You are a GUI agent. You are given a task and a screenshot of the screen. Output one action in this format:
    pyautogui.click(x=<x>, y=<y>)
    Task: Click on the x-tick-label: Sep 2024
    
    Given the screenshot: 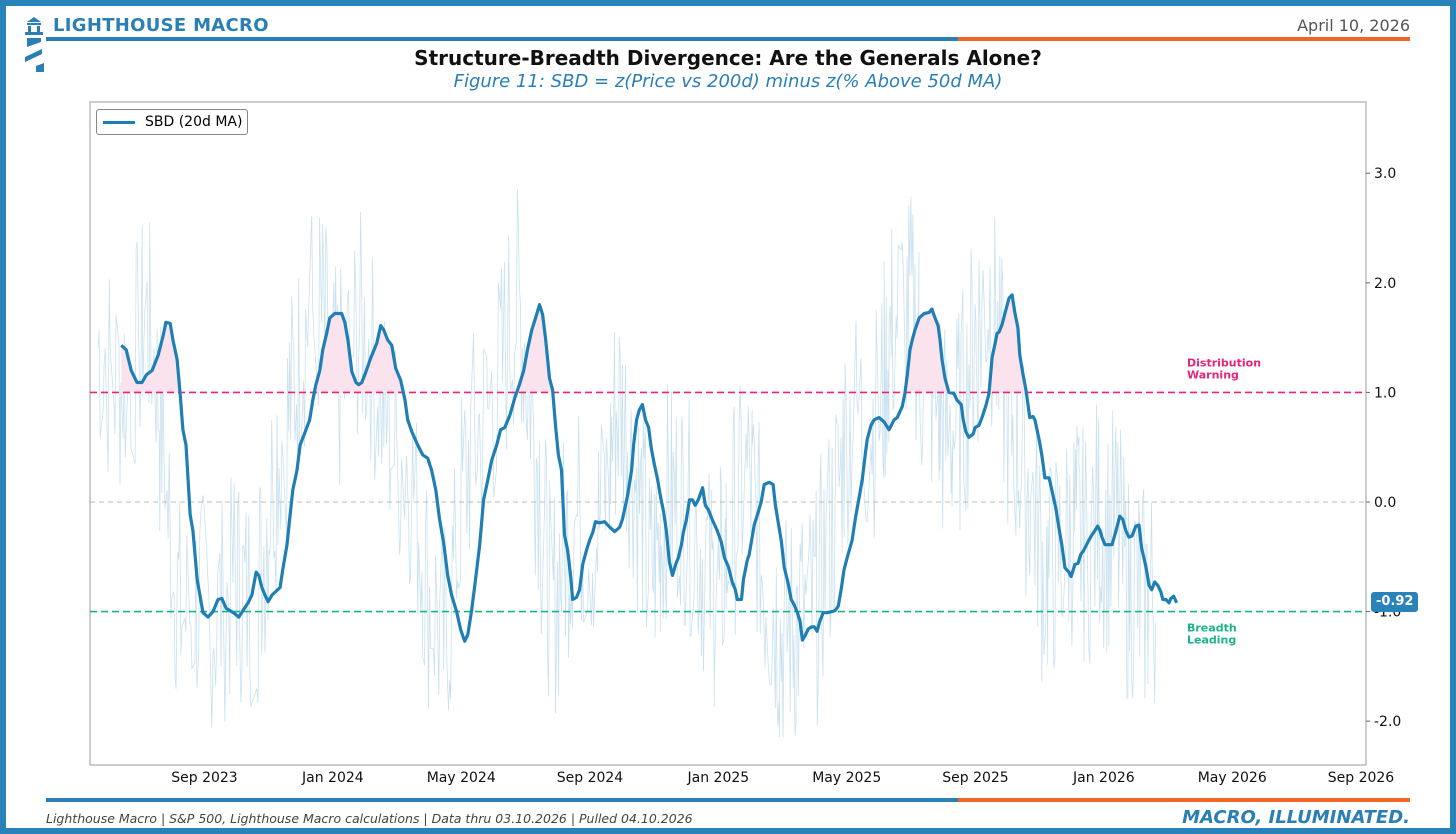 What is the action you would take?
    pyautogui.click(x=590, y=778)
    